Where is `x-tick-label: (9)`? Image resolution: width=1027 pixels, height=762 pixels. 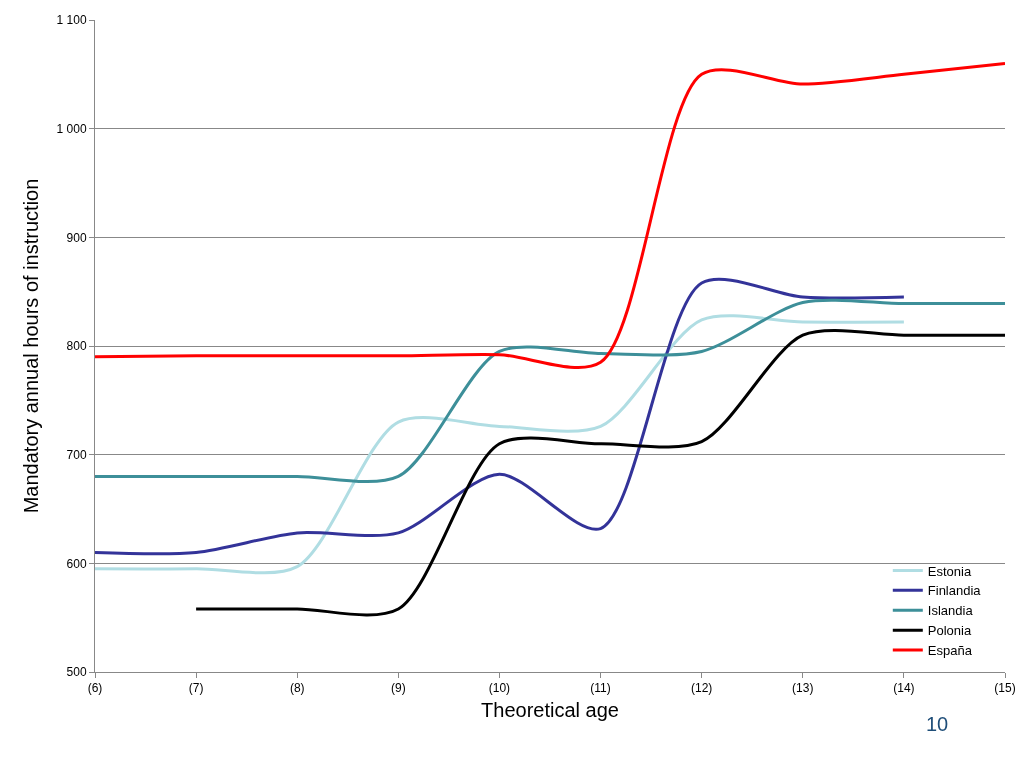 x-tick-label: (9) is located at coordinates (398, 688).